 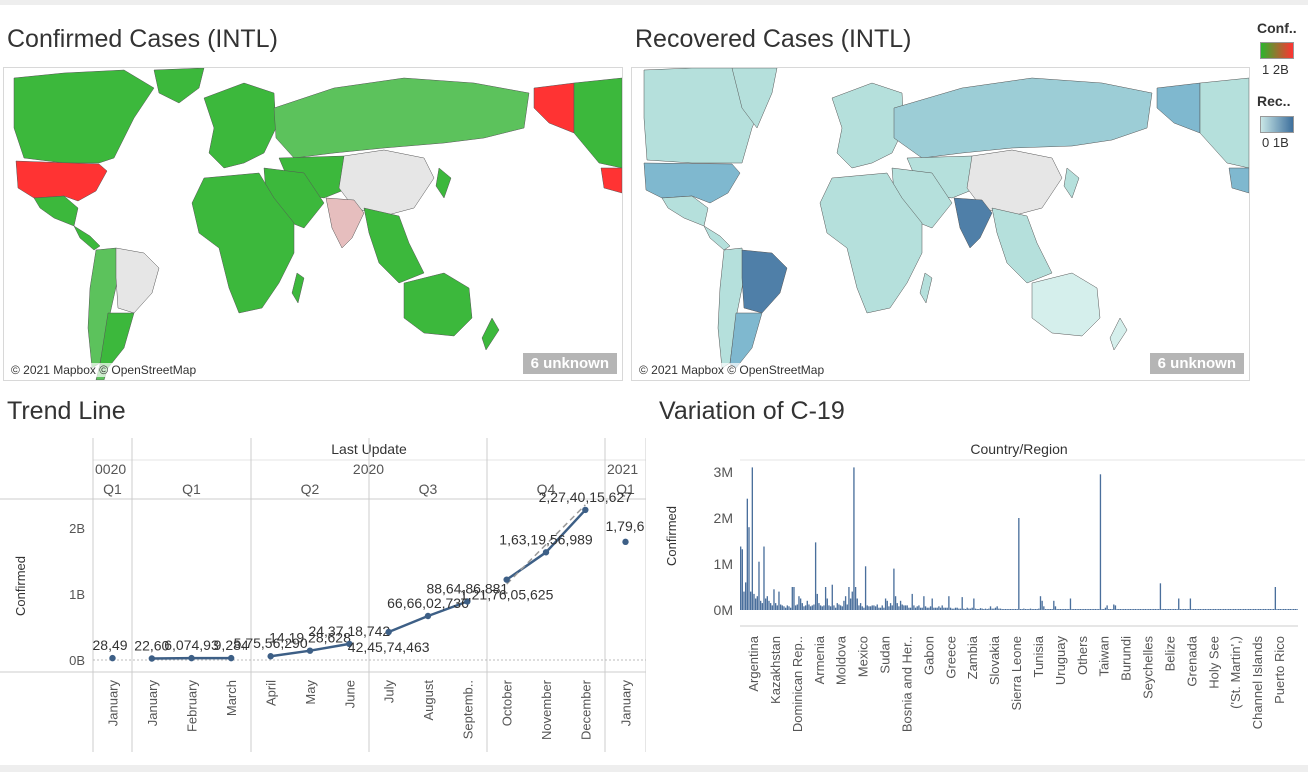 What do you see at coordinates (1018, 449) in the screenshot?
I see `variation-header-label: Country/Region` at bounding box center [1018, 449].